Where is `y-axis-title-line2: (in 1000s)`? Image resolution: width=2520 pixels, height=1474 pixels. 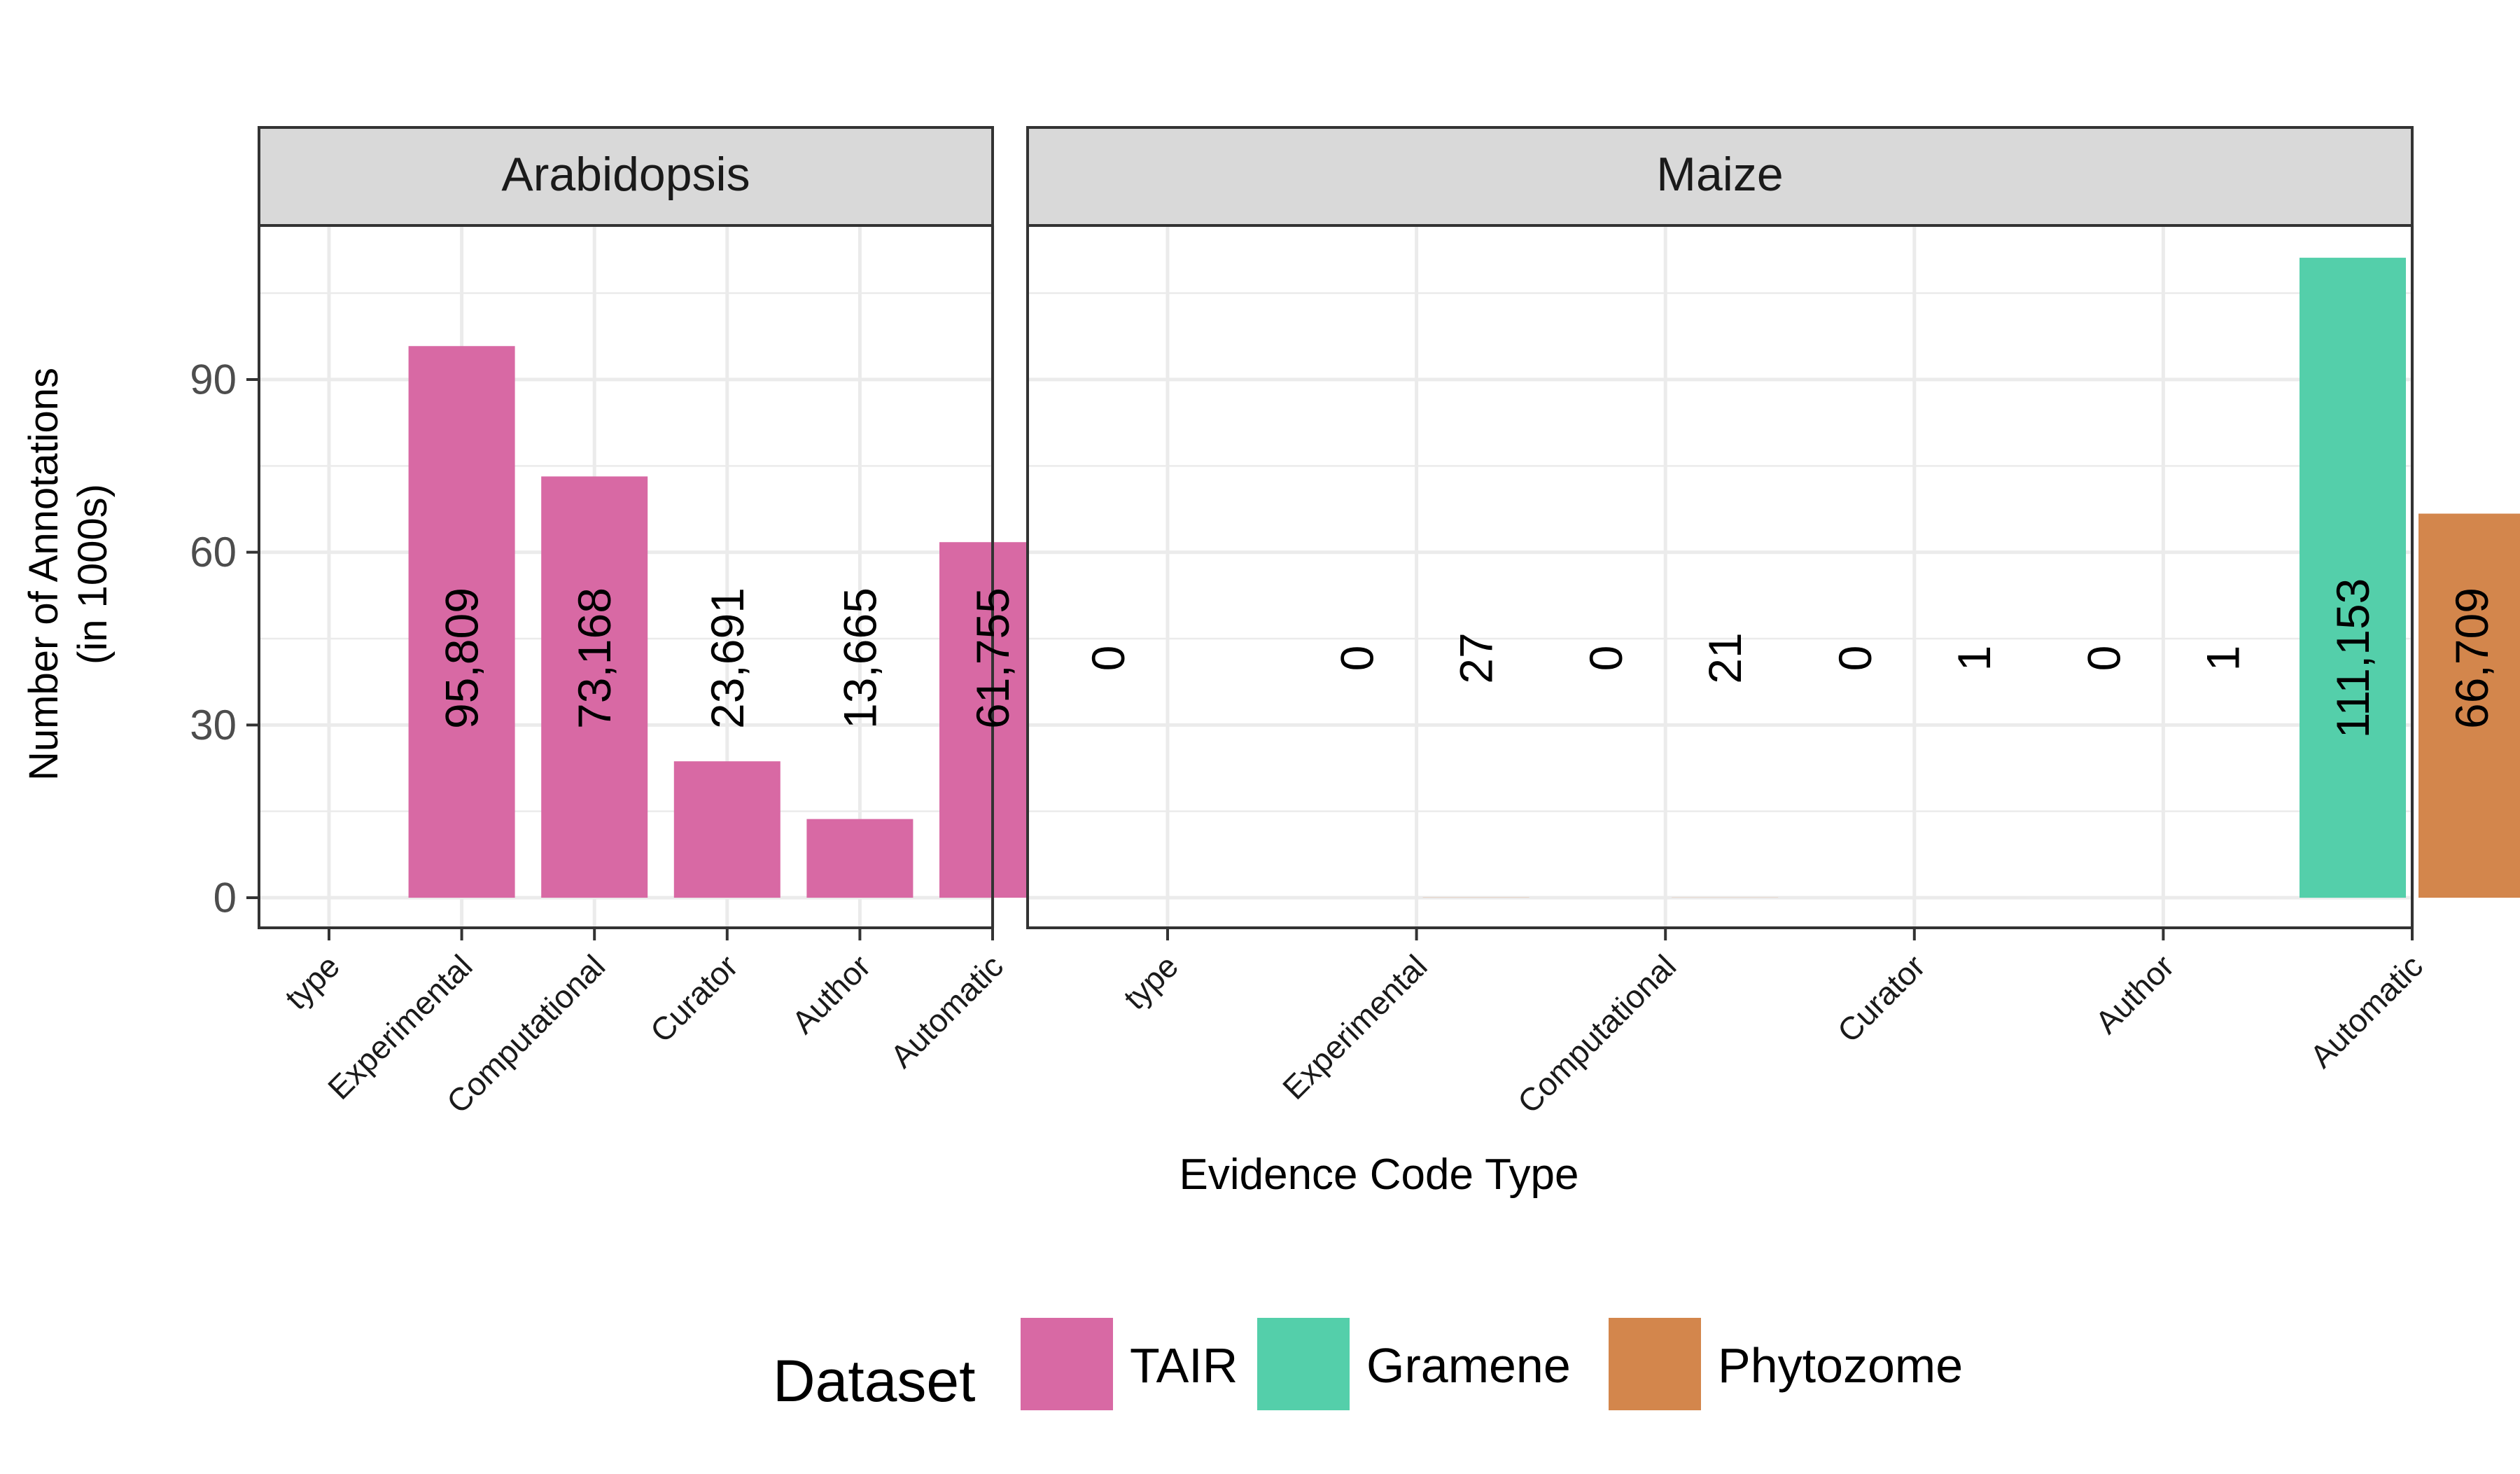
y-axis-title-line2: (in 1000s) is located at coordinates (92, 575).